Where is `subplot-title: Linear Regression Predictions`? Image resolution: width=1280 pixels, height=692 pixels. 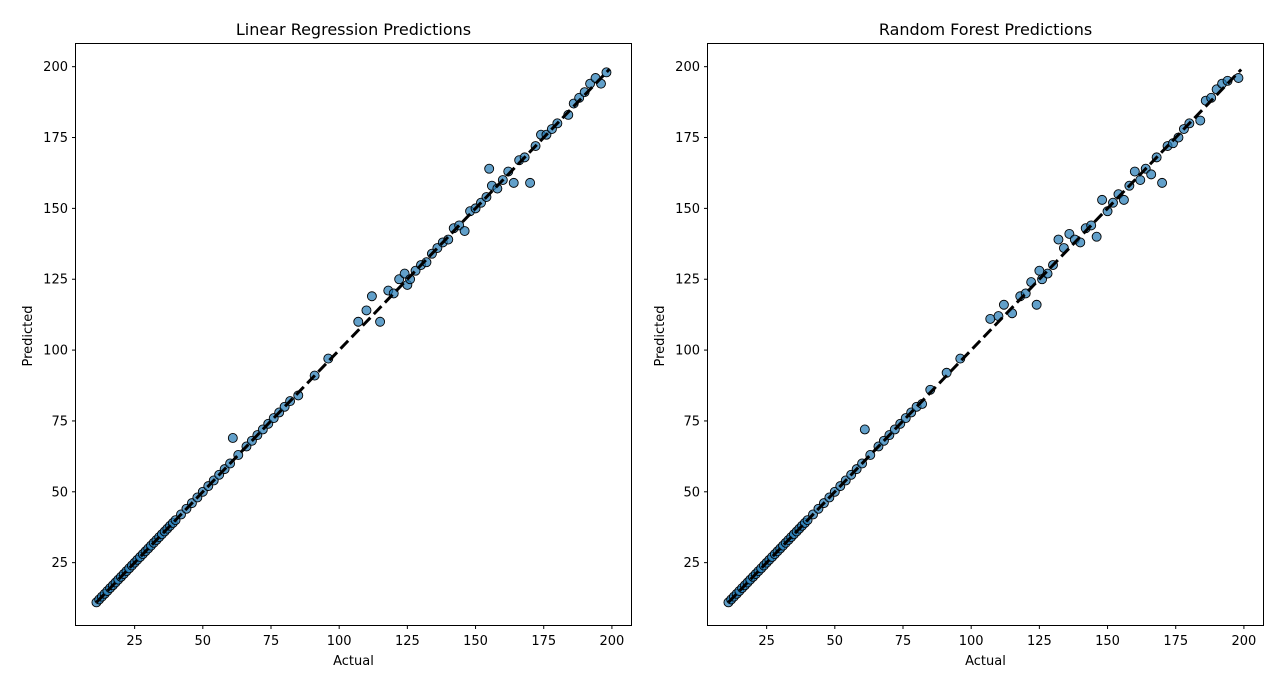
subplot-title: Linear Regression Predictions is located at coordinates (353, 29).